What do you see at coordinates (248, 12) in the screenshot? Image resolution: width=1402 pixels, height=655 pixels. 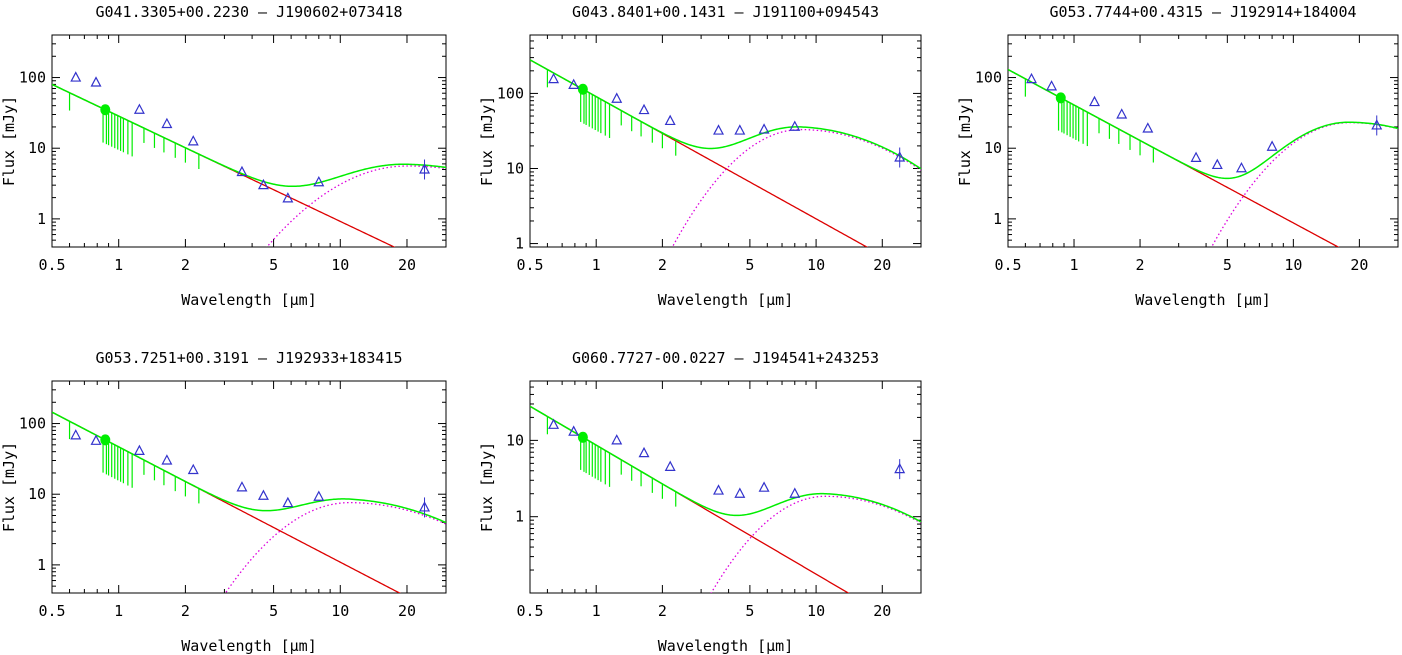 I see `panel-title: G041.3305+00.2230 – J190602+073418` at bounding box center [248, 12].